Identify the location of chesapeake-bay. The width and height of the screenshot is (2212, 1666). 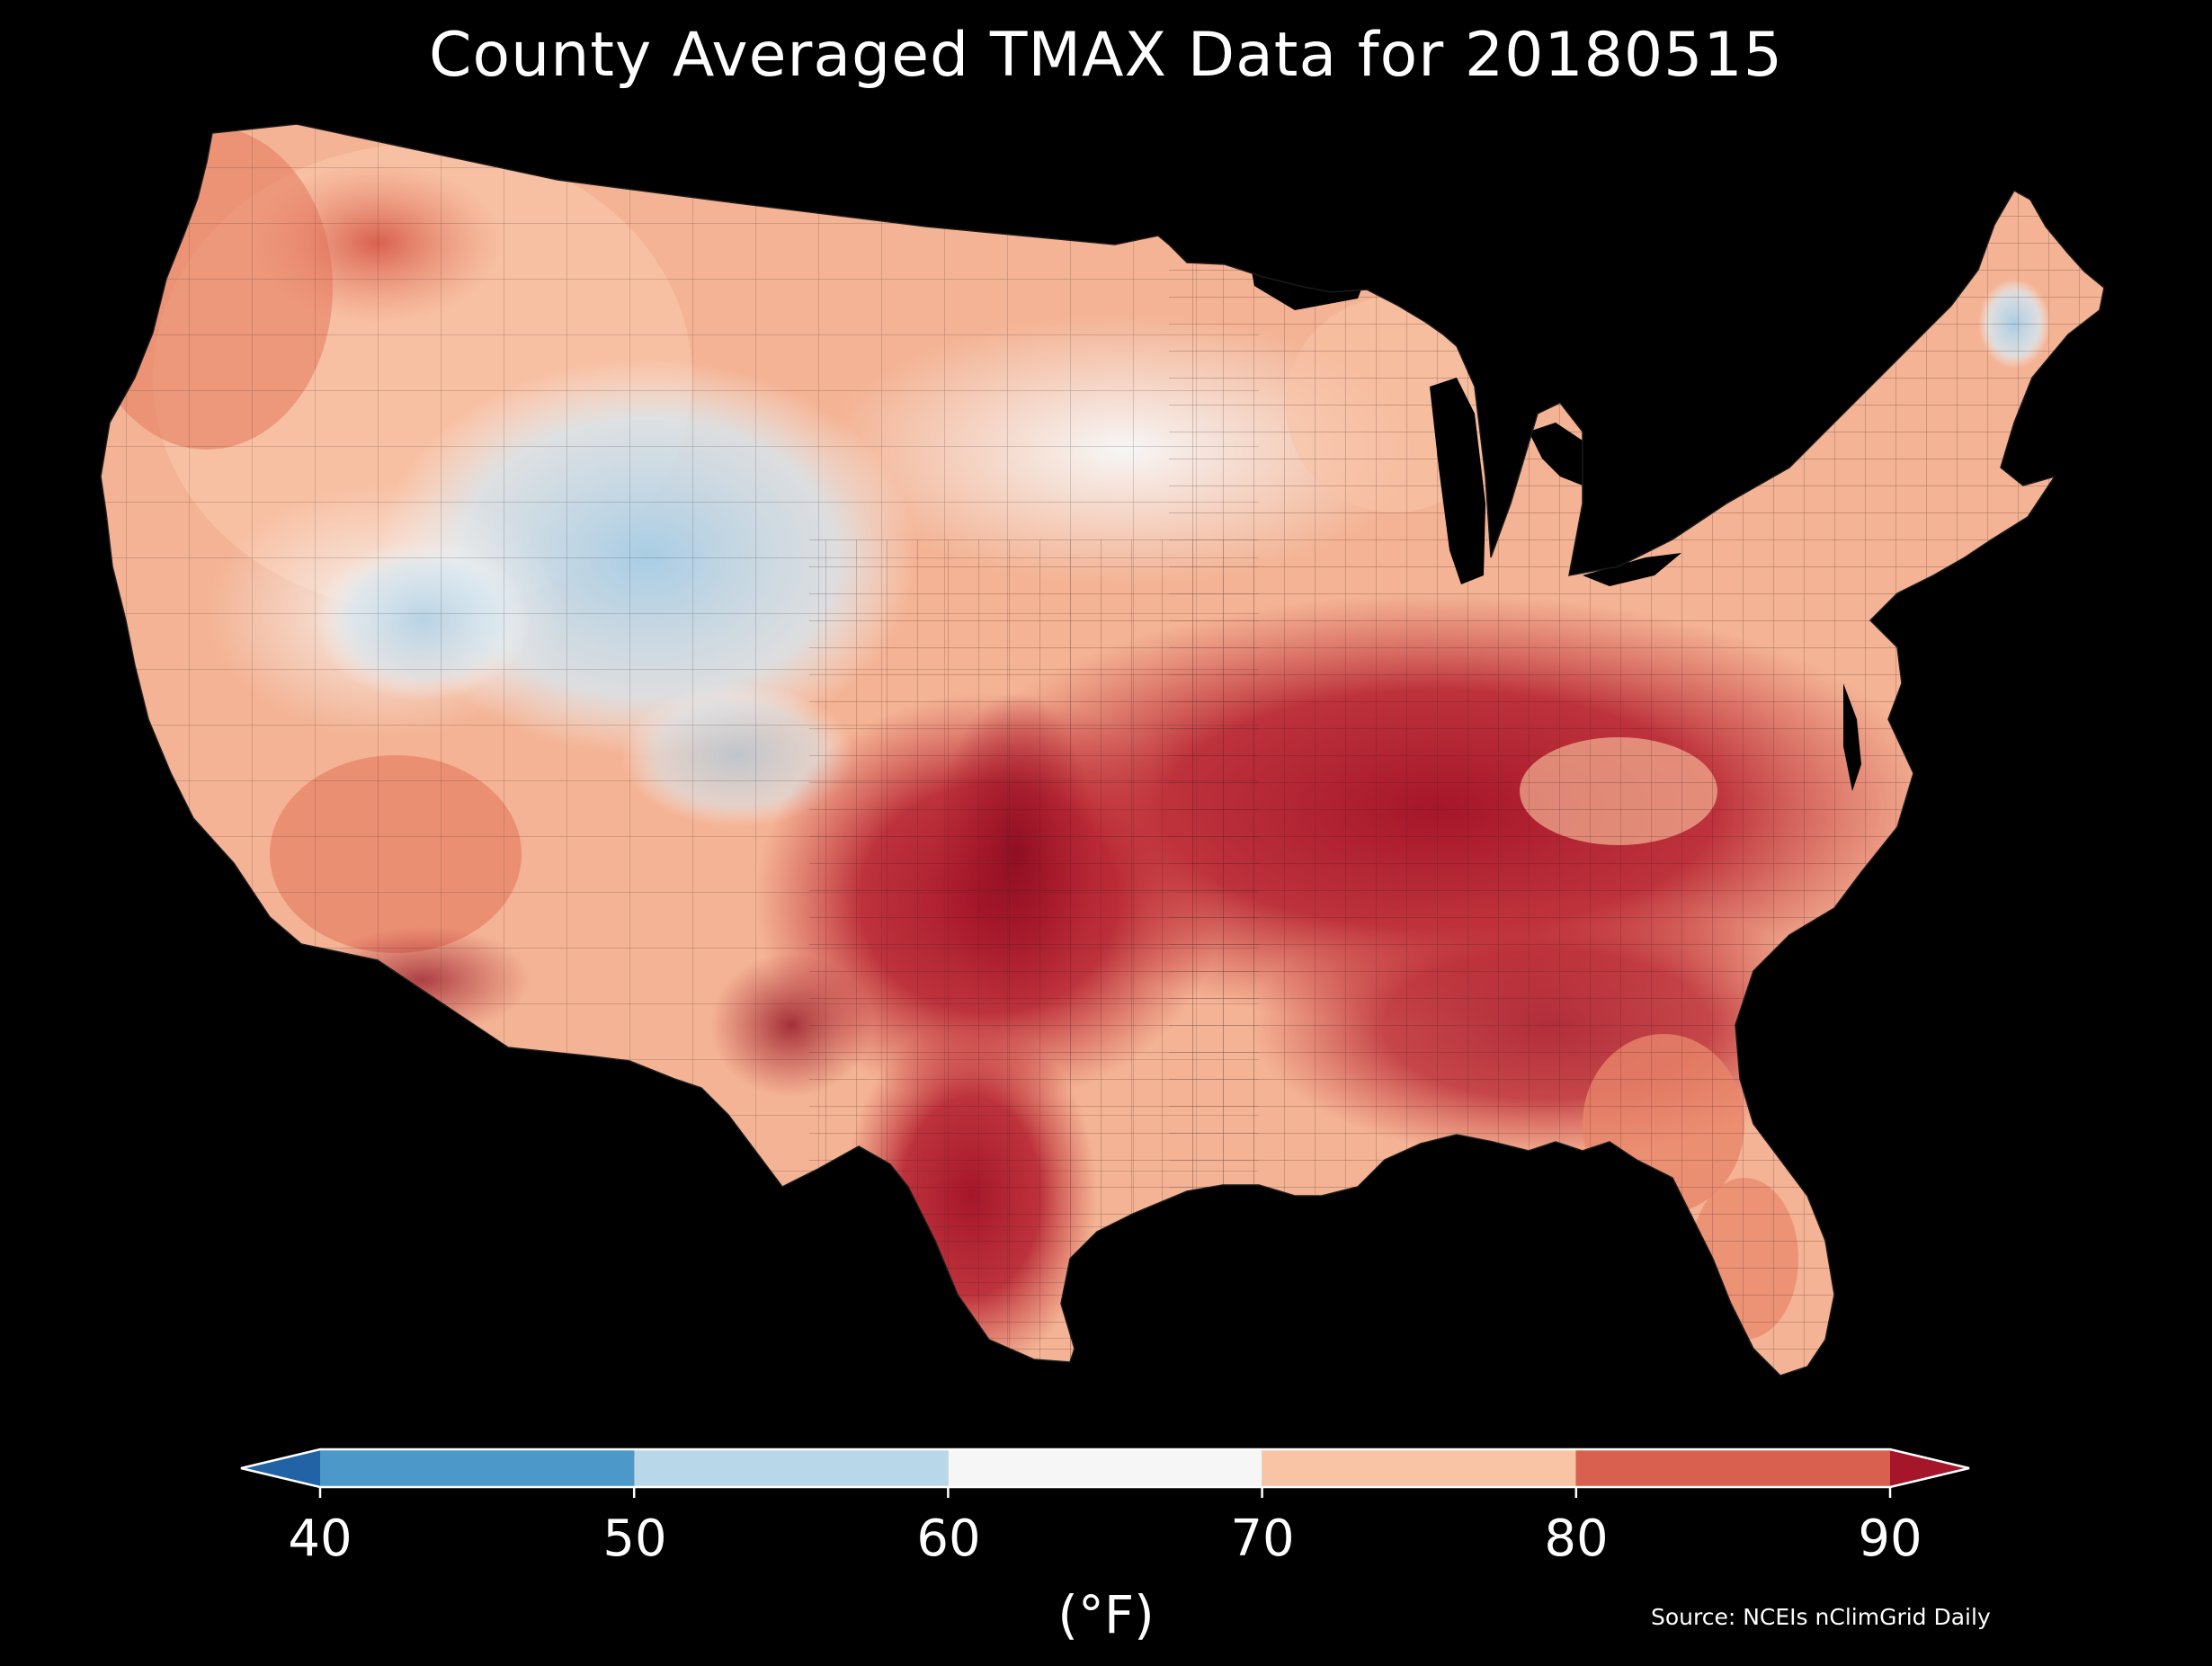
(1852, 737).